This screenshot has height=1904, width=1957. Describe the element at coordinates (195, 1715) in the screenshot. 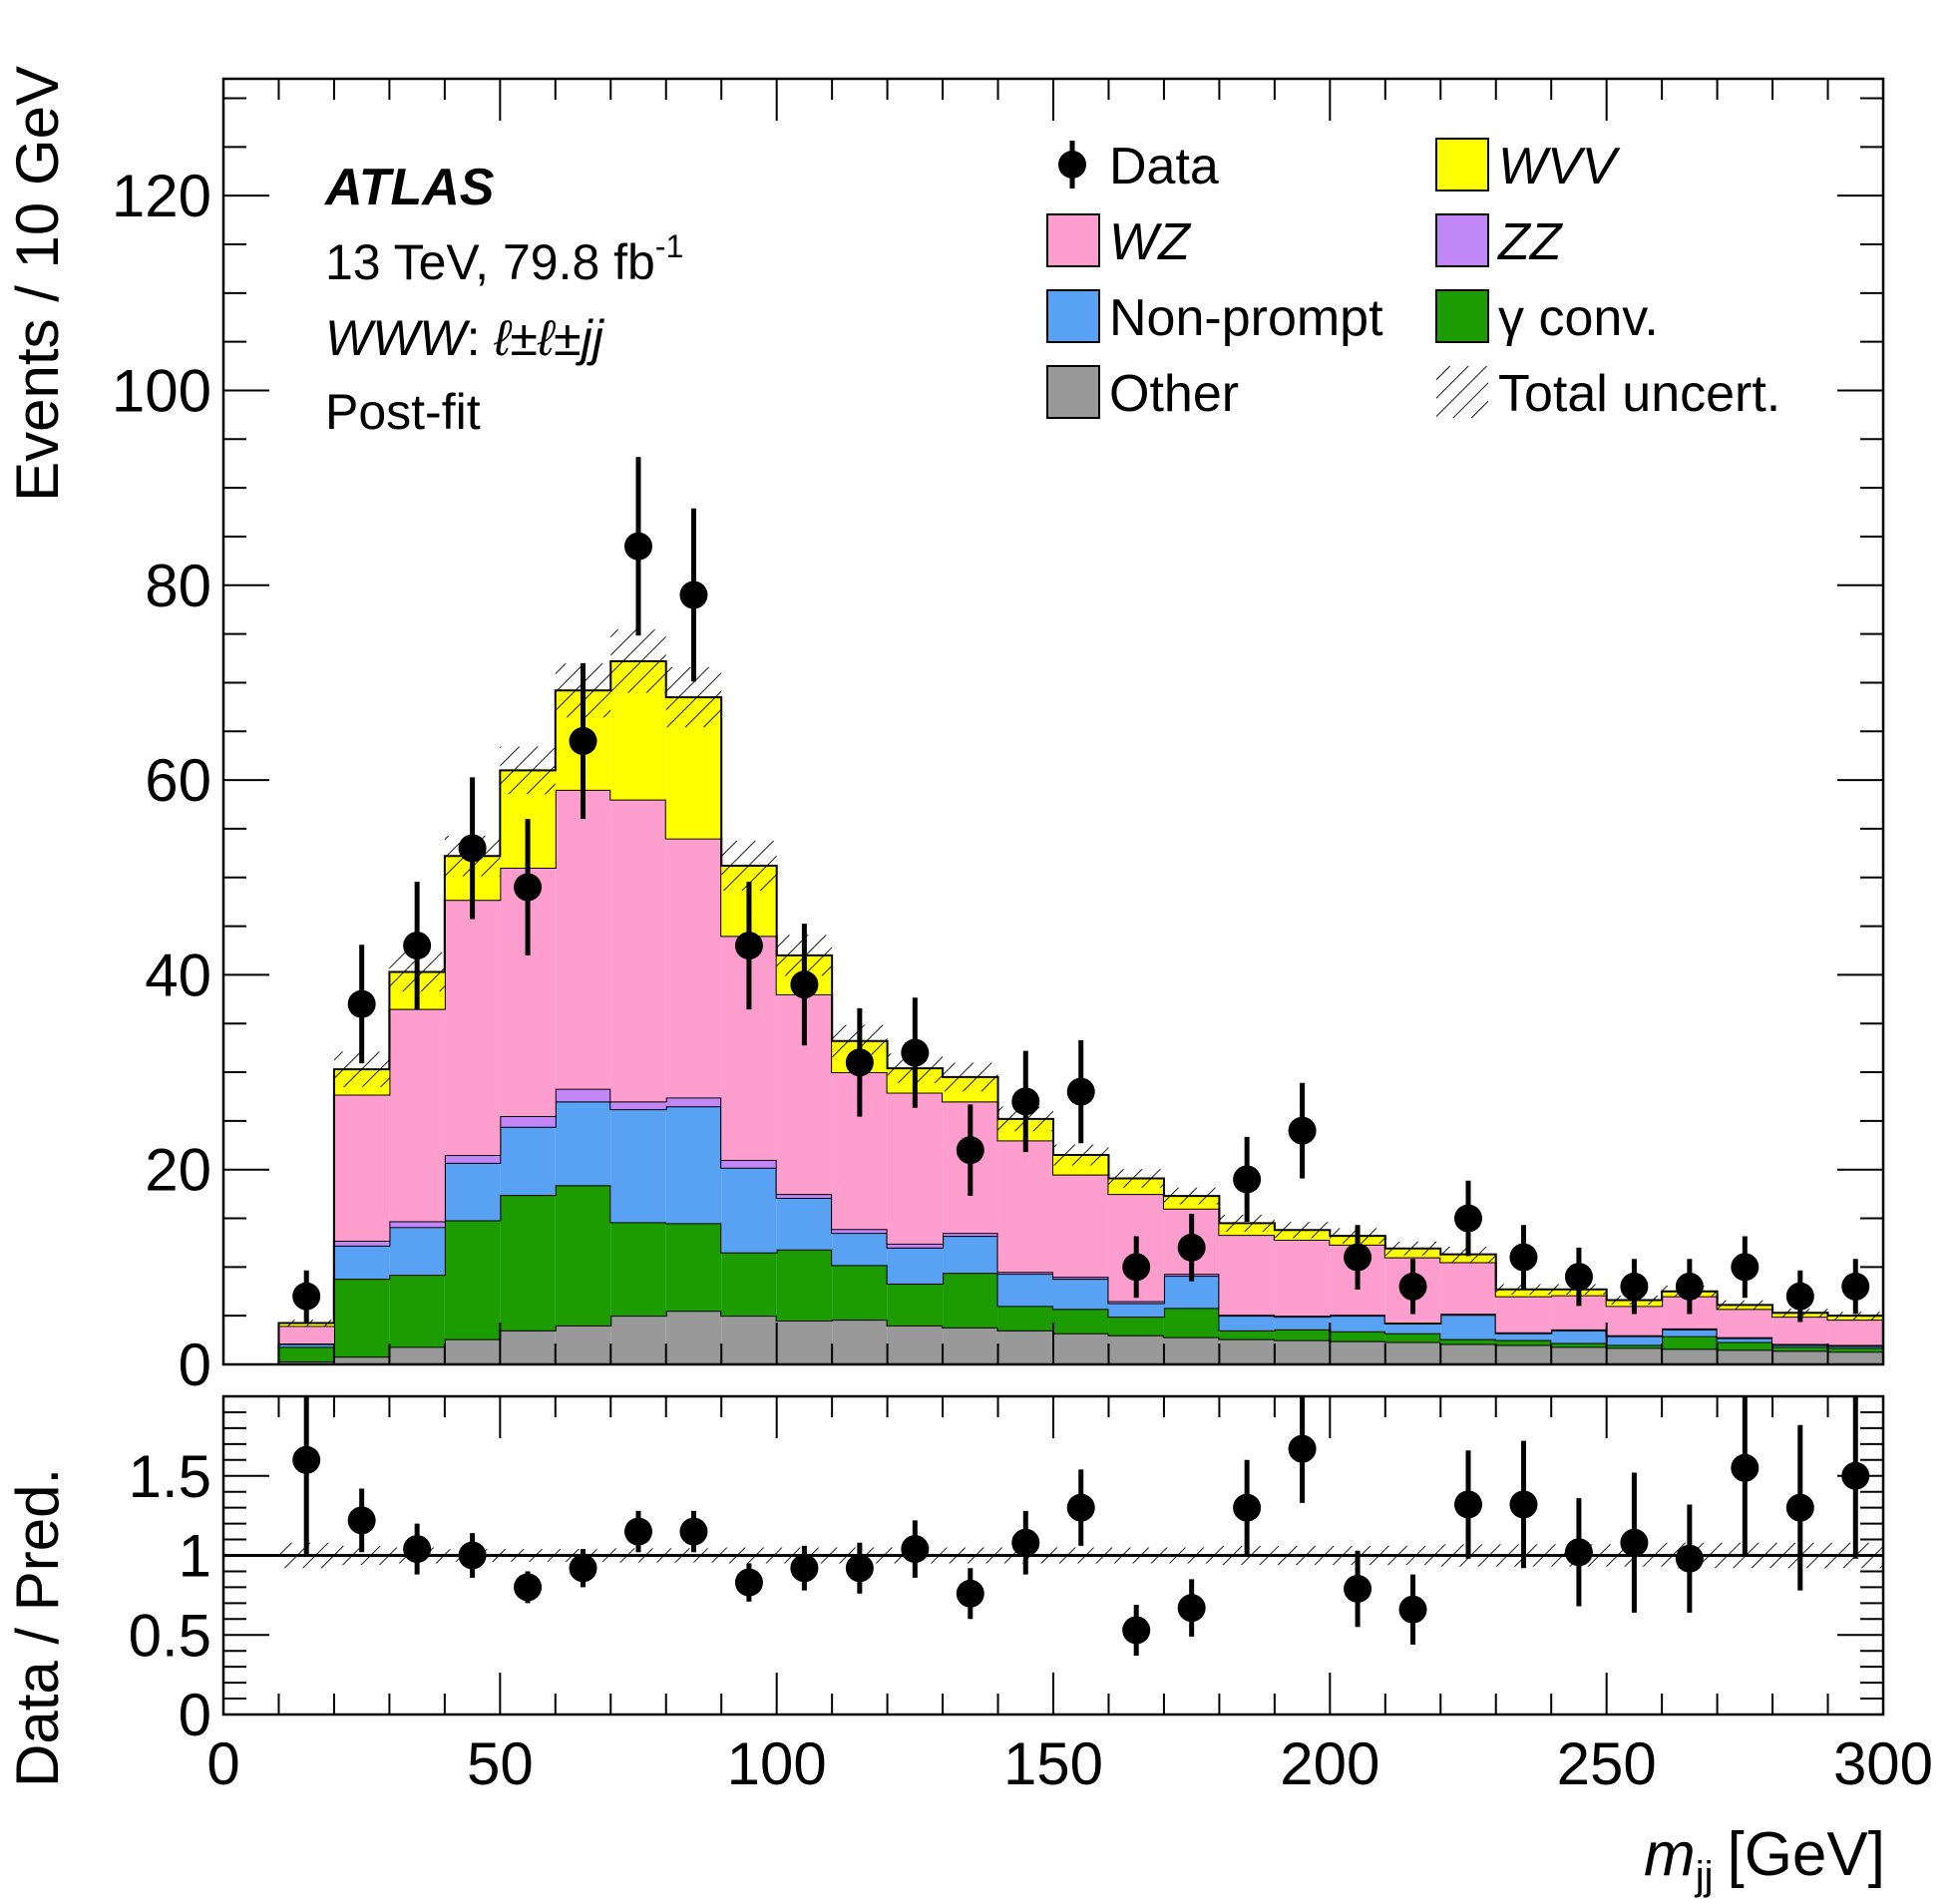

I see `y-ratio-tick-label: 0` at that location.